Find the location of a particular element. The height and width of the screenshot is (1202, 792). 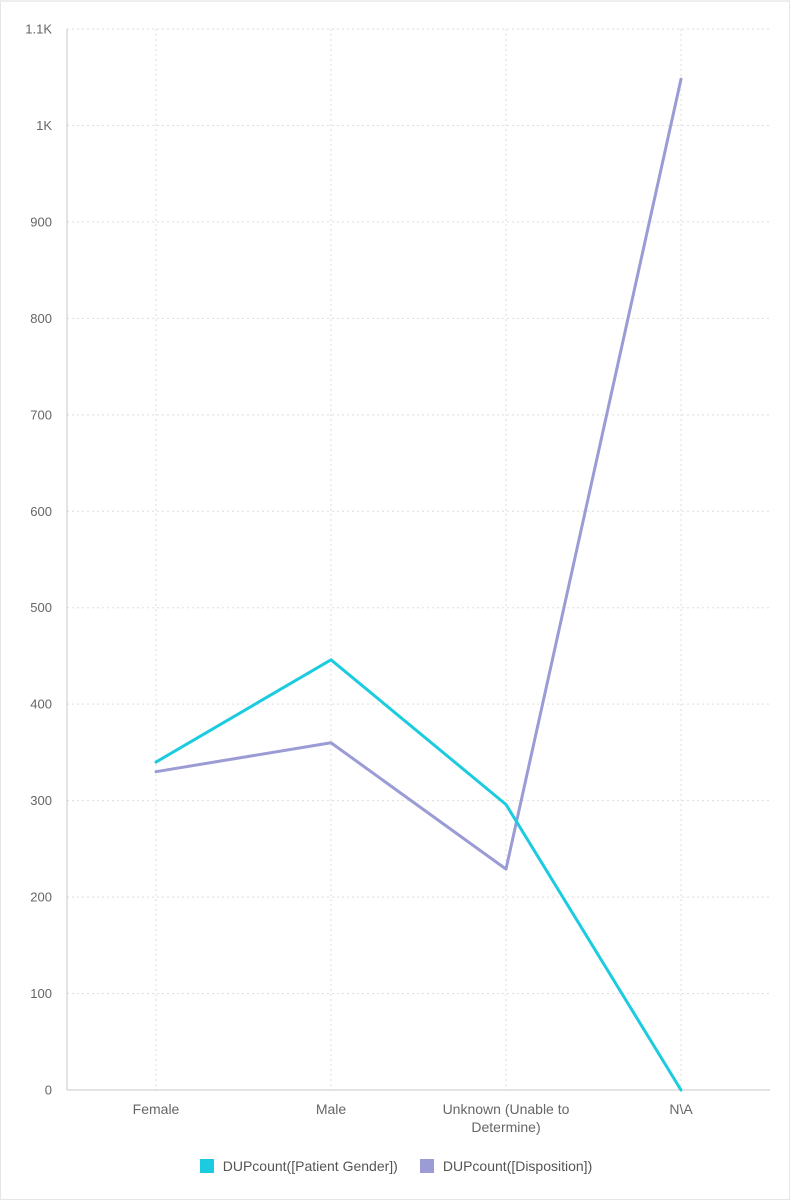

y-tick-label: 600 is located at coordinates (41, 511).